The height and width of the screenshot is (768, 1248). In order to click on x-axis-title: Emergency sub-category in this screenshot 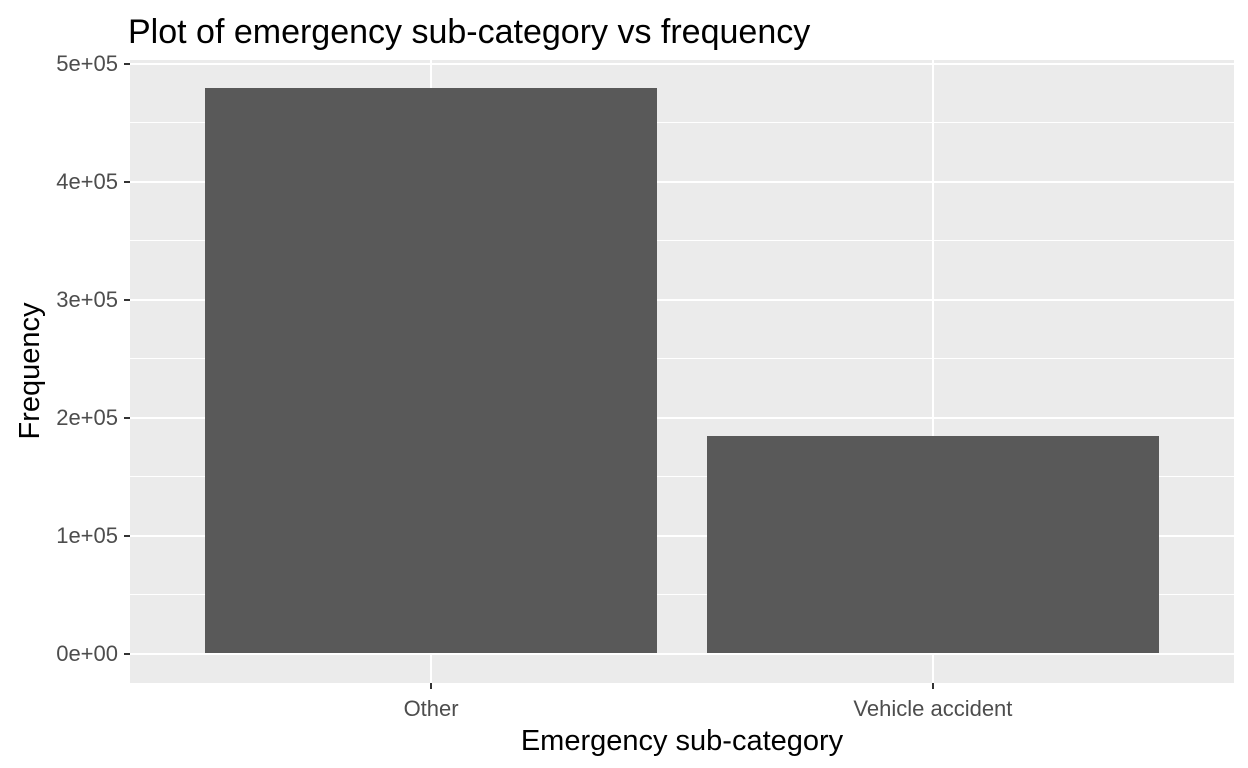, I will do `click(682, 741)`.